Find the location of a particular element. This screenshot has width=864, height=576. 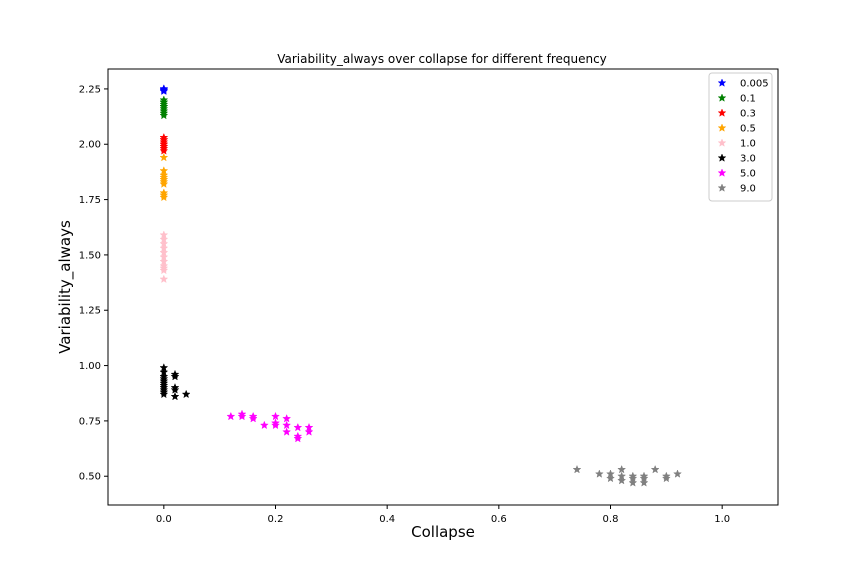

x-tick-label: 0.4 is located at coordinates (387, 519).